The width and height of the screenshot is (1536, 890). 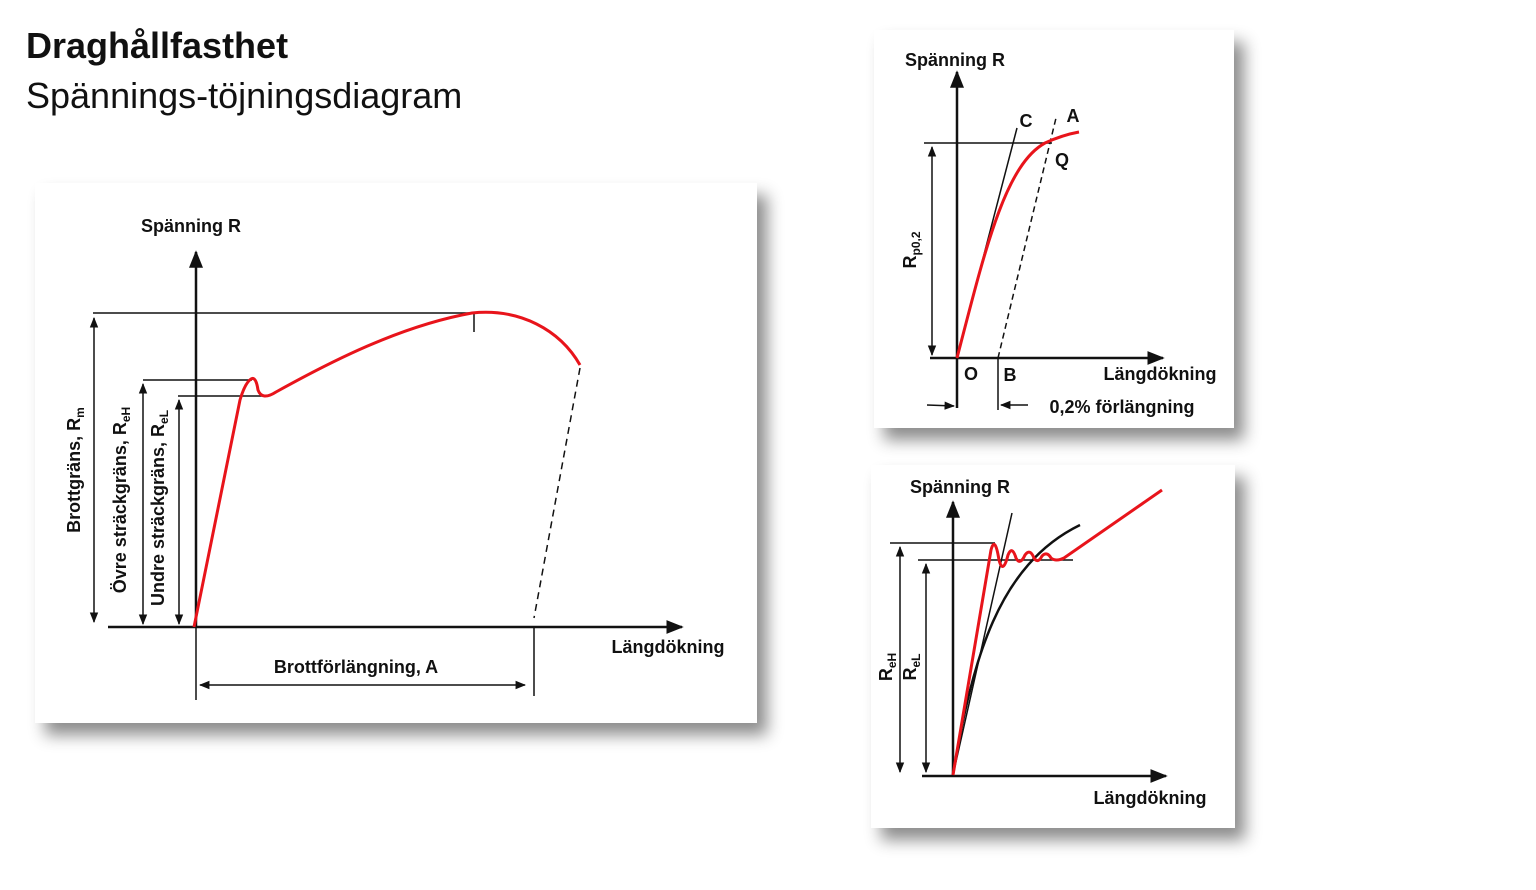 What do you see at coordinates (1062, 160) in the screenshot?
I see `point-label: Q` at bounding box center [1062, 160].